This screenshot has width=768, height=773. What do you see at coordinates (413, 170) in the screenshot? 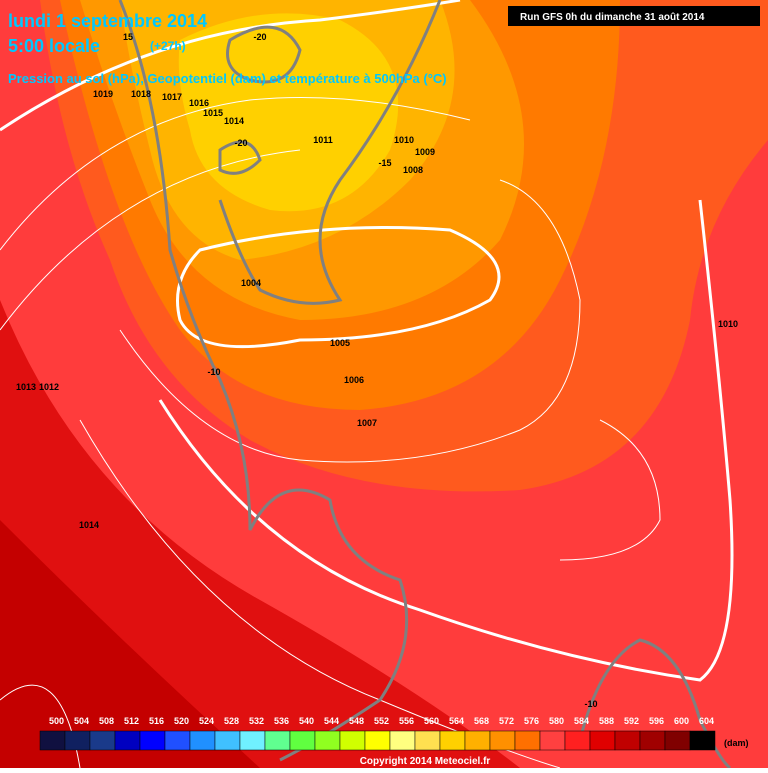
I see `pressure-label: 1008` at bounding box center [413, 170].